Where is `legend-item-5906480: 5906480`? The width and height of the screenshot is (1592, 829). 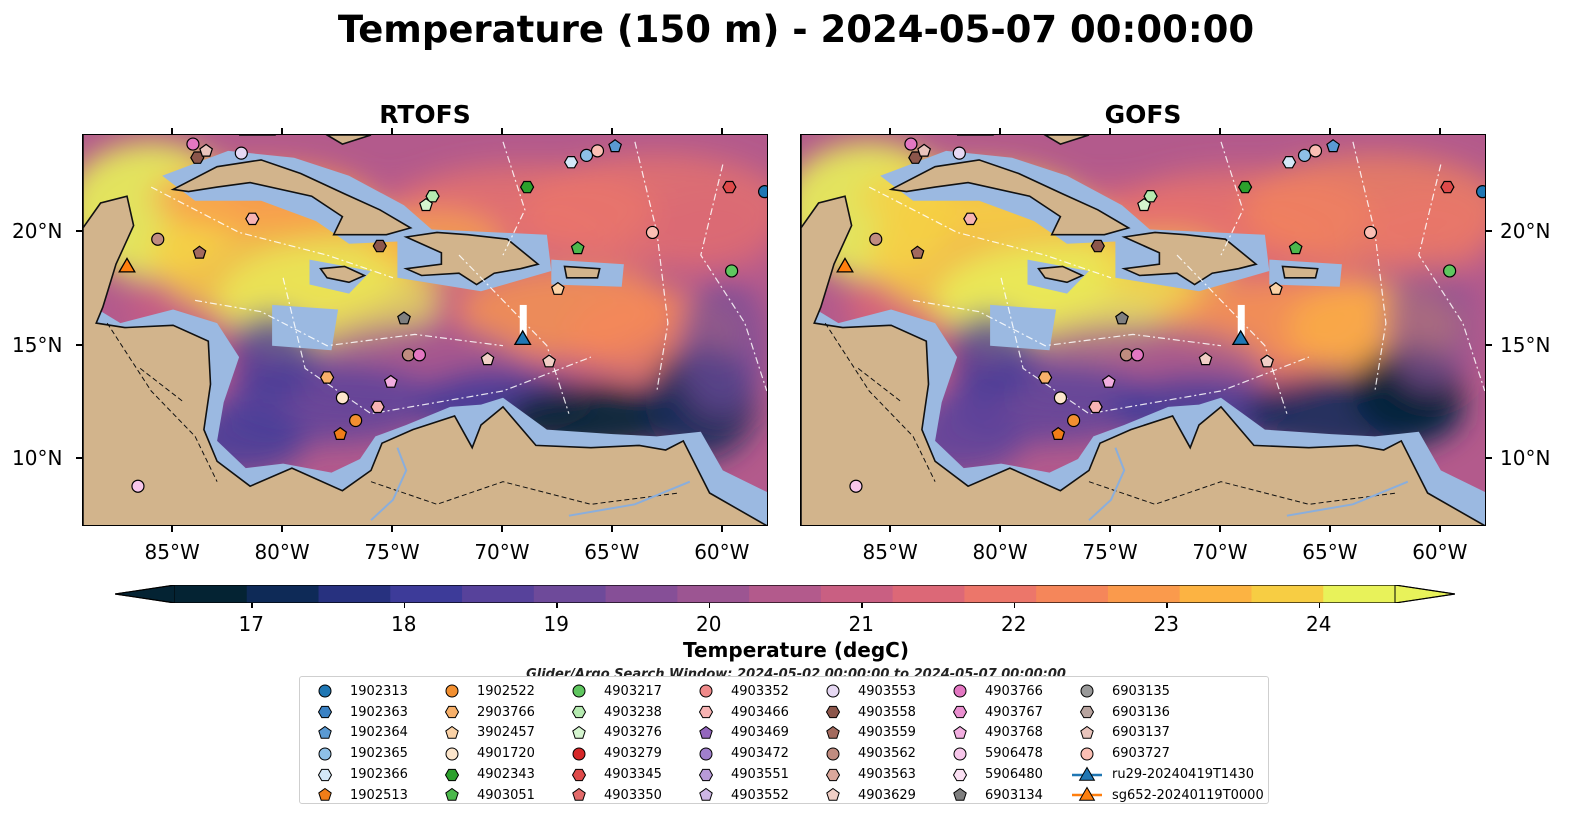 legend-item-5906480: 5906480 is located at coordinates (993, 774).